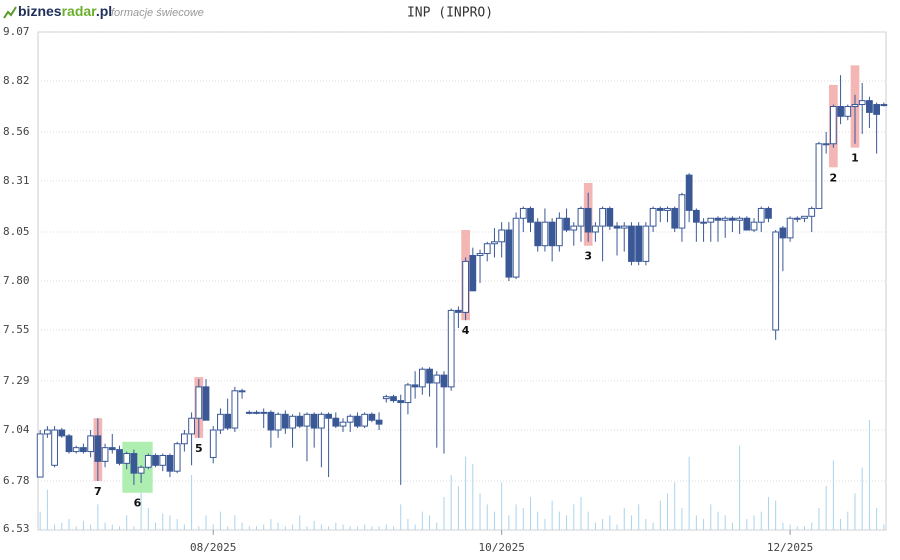 The width and height of the screenshot is (900, 560). I want to click on logo-part: .pl, so click(104, 11).